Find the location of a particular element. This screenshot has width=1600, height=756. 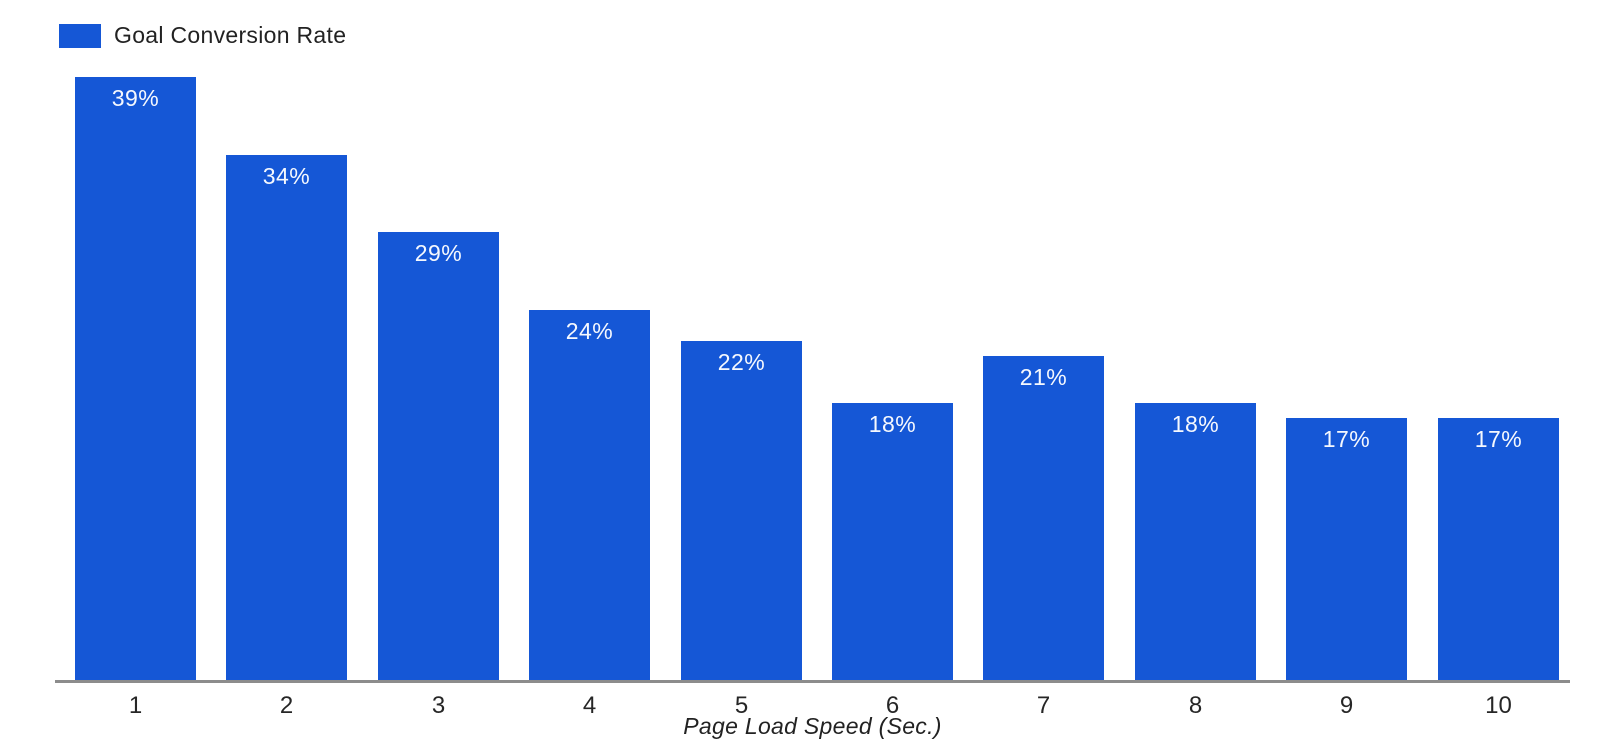

bar-7: 21% is located at coordinates (1043, 519).